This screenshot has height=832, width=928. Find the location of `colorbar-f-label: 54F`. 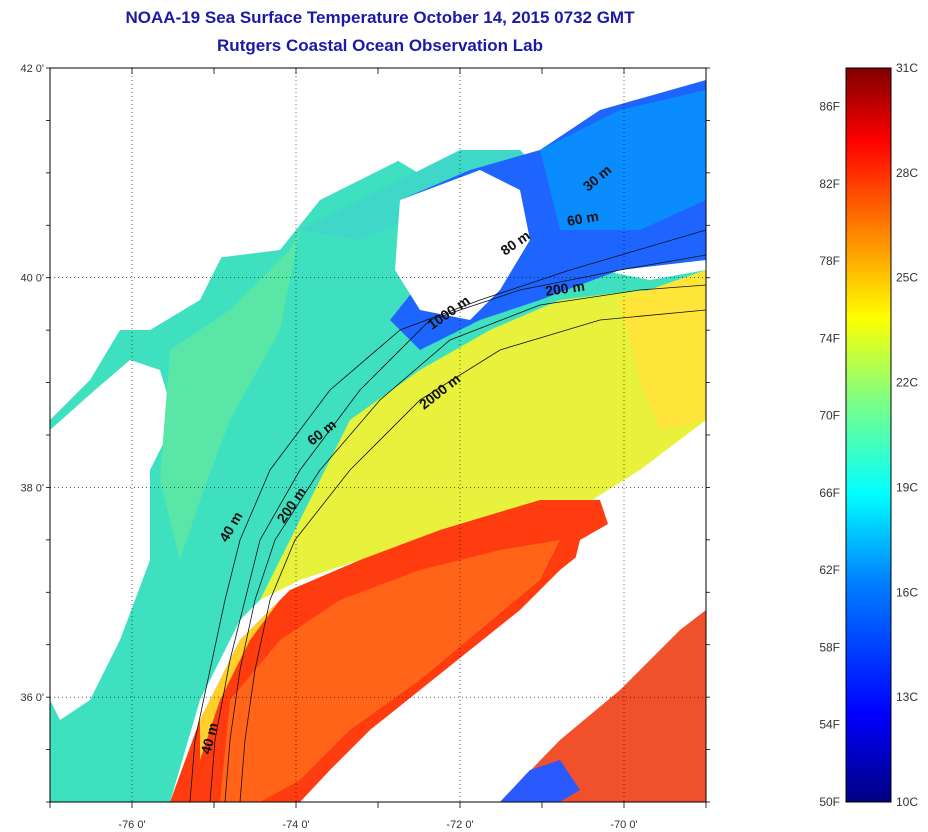

colorbar-f-label: 54F is located at coordinates (829, 725).